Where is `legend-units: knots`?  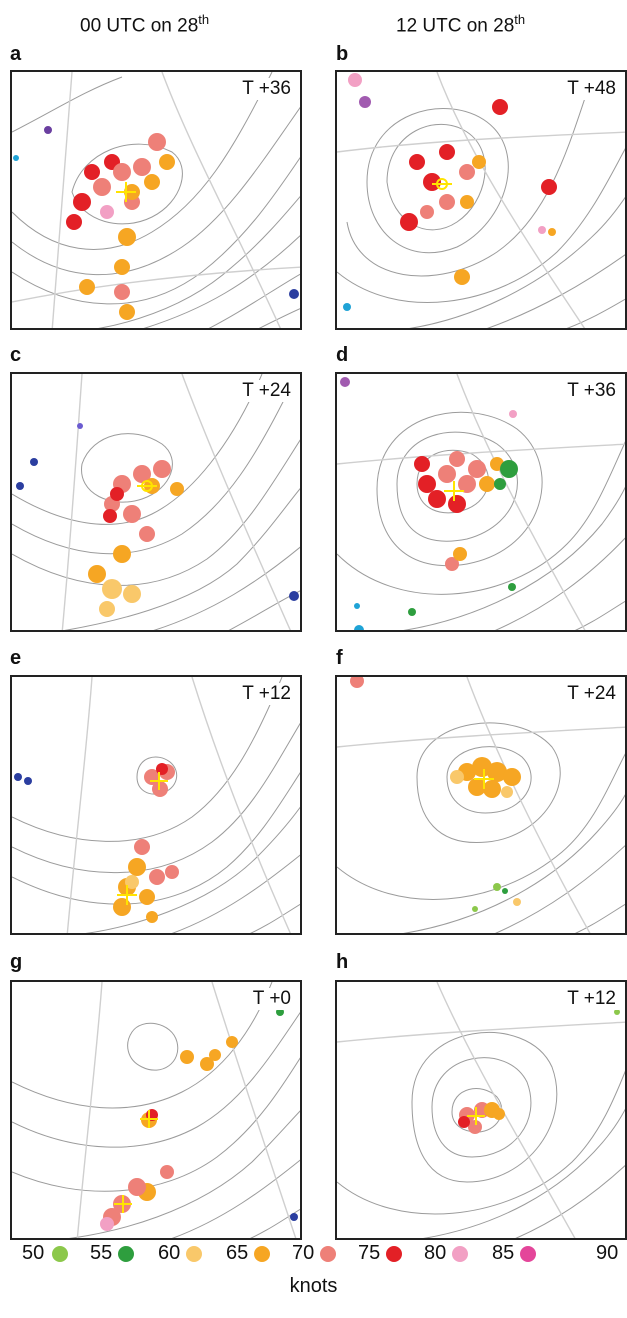 legend-units: knots is located at coordinates (313, 1286).